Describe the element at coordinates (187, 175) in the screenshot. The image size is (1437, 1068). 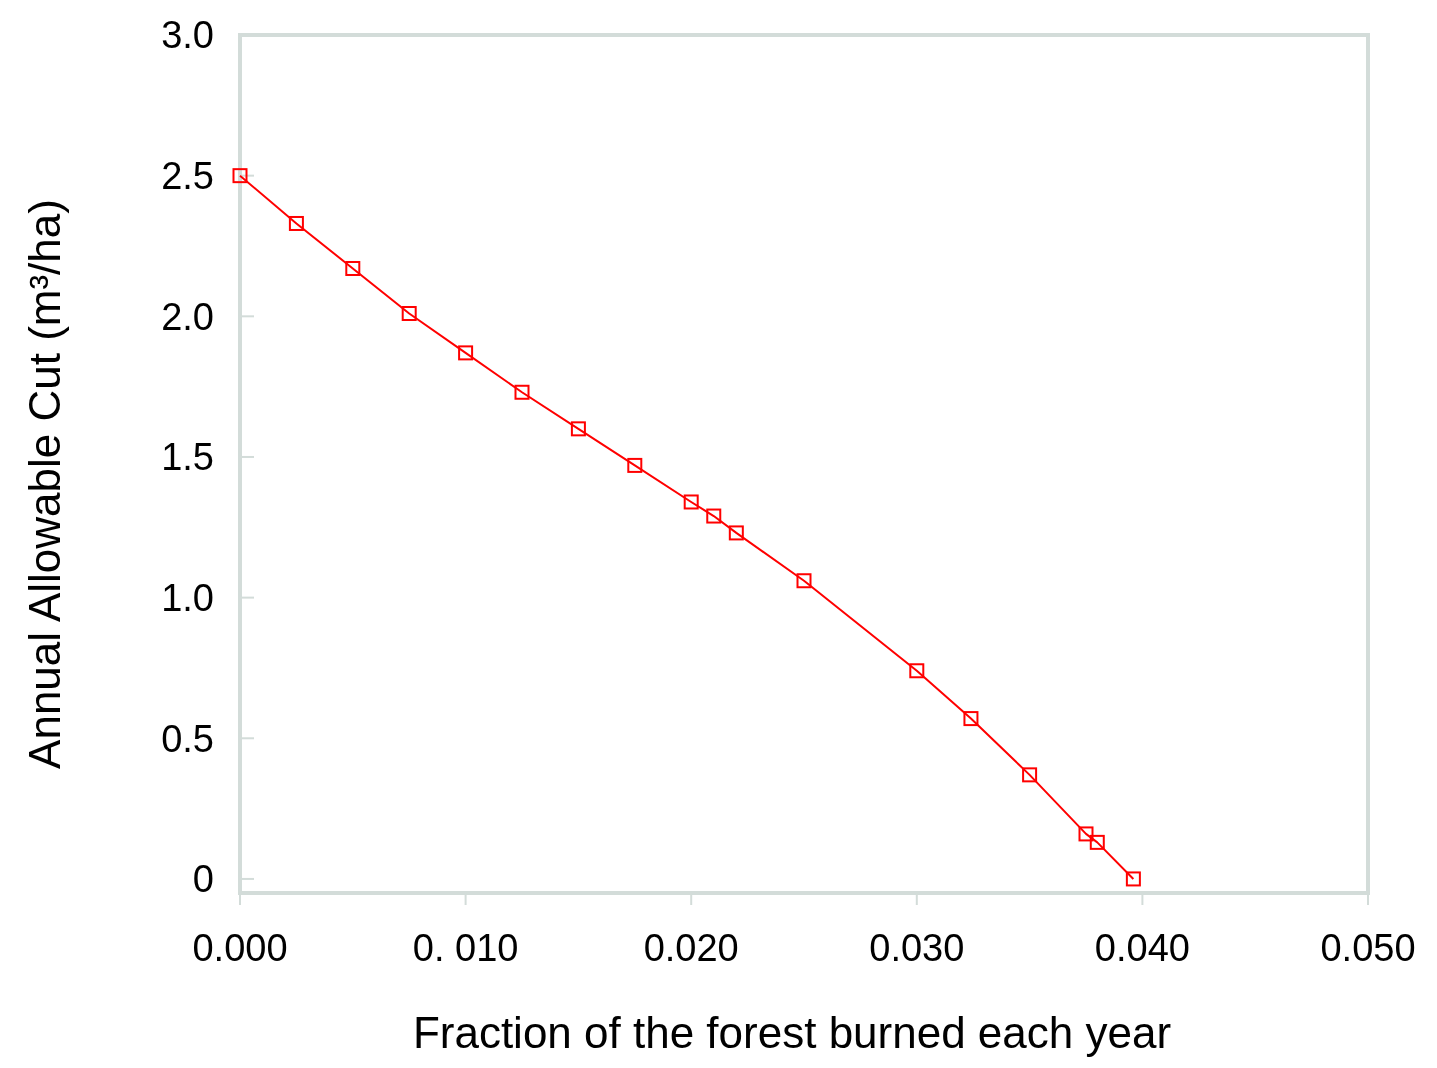
I see `y-tick-label: 2.5` at that location.